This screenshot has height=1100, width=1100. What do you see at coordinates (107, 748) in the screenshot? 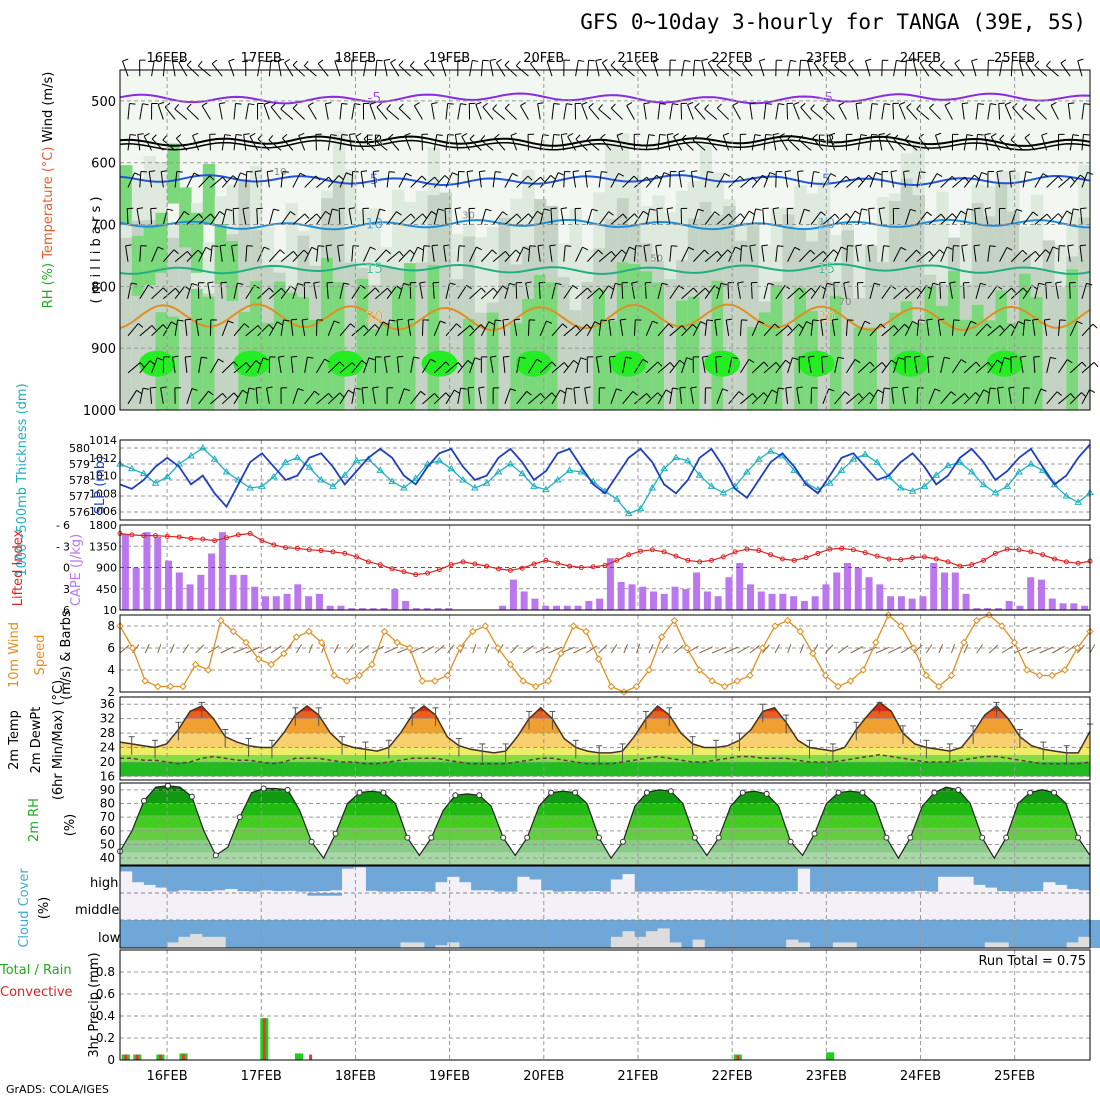
I see `temp-tick-label: 24` at bounding box center [107, 748].